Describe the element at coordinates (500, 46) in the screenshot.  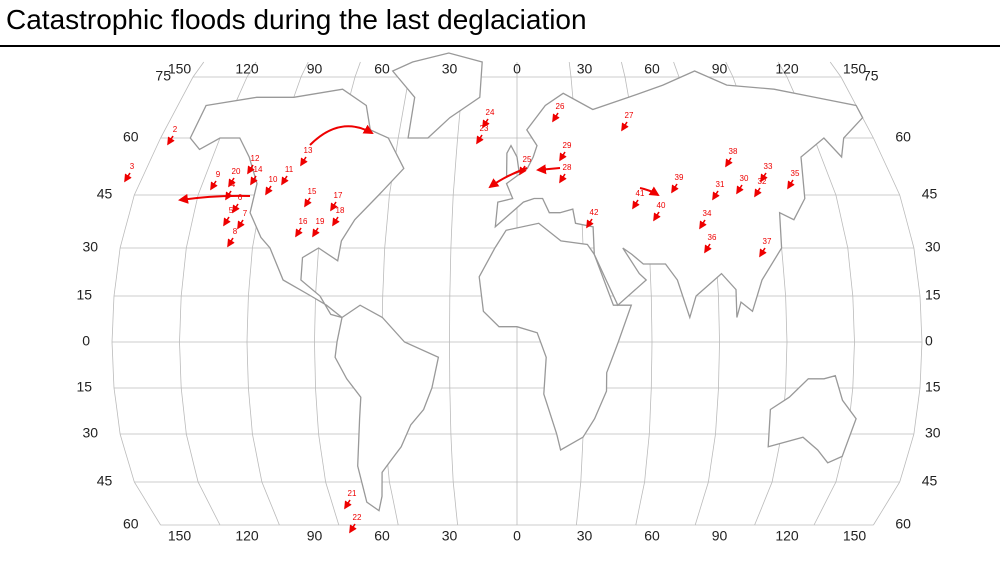
I see `title-rule` at that location.